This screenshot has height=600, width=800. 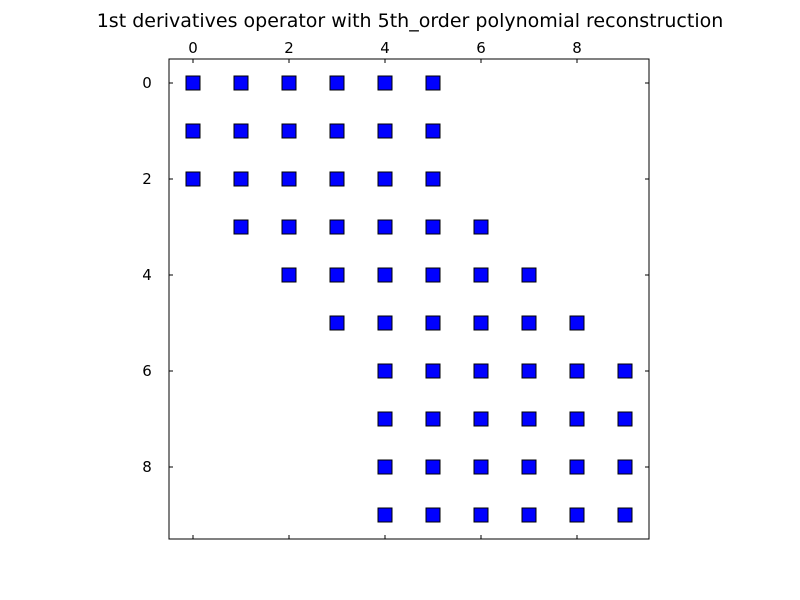 I want to click on marker-r7-c7, so click(x=529, y=419).